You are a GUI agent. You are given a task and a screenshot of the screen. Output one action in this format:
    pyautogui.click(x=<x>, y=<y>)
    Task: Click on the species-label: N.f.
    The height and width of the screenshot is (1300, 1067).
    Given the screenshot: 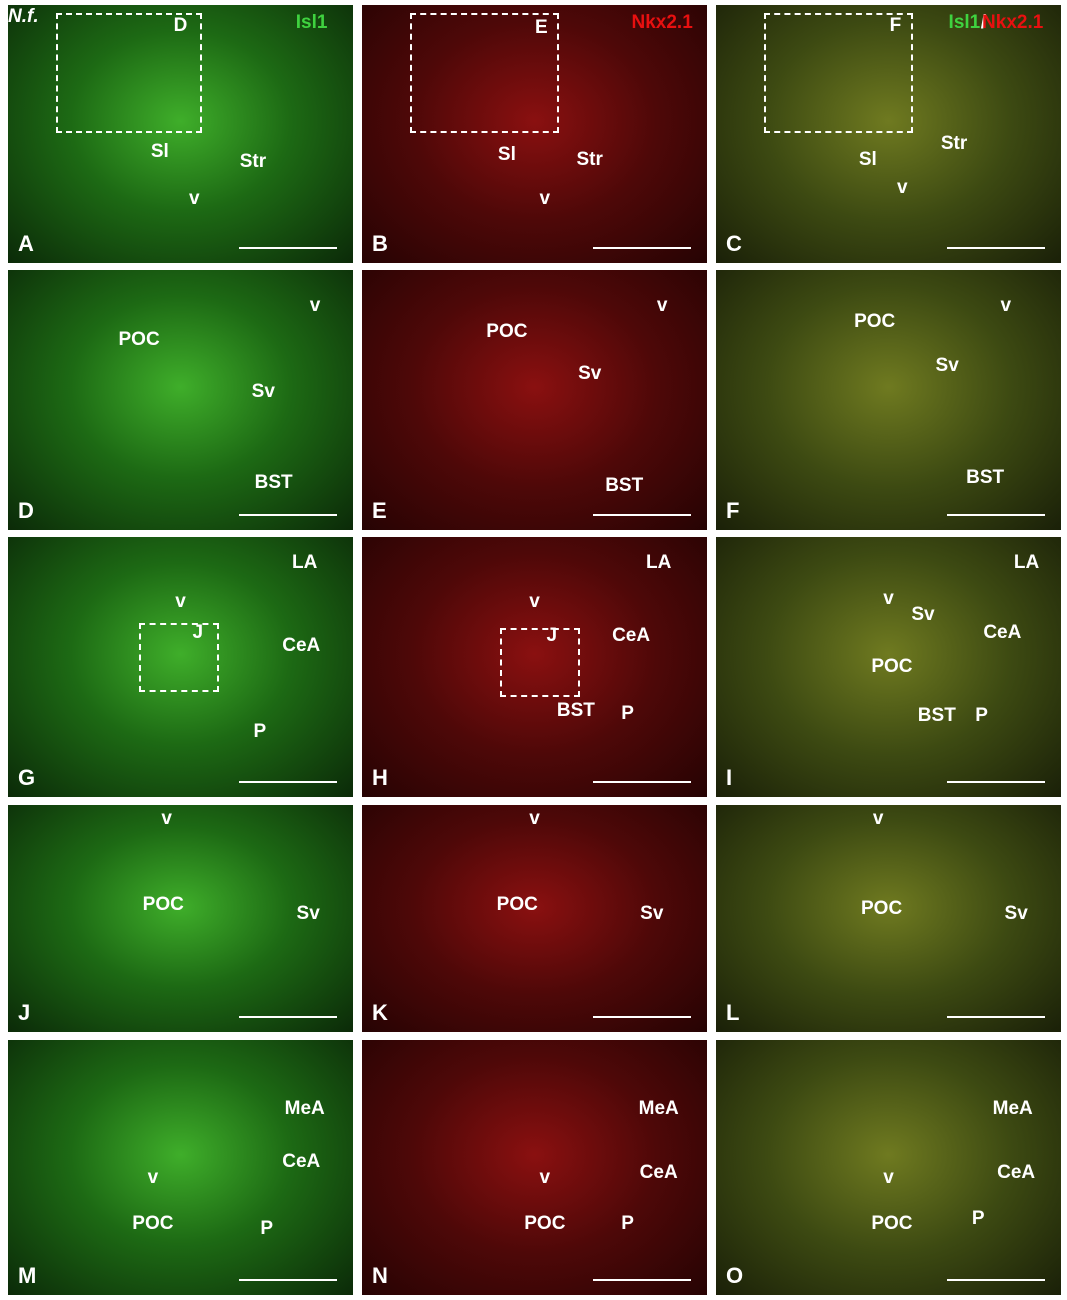 What is the action you would take?
    pyautogui.click(x=23, y=16)
    